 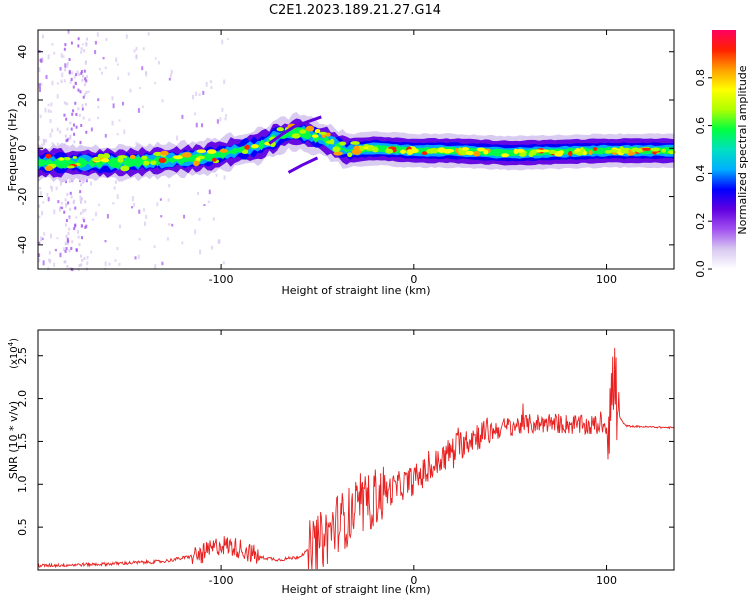 I want to click on snr-y-tick-label: 1.0, so click(x=22, y=485).